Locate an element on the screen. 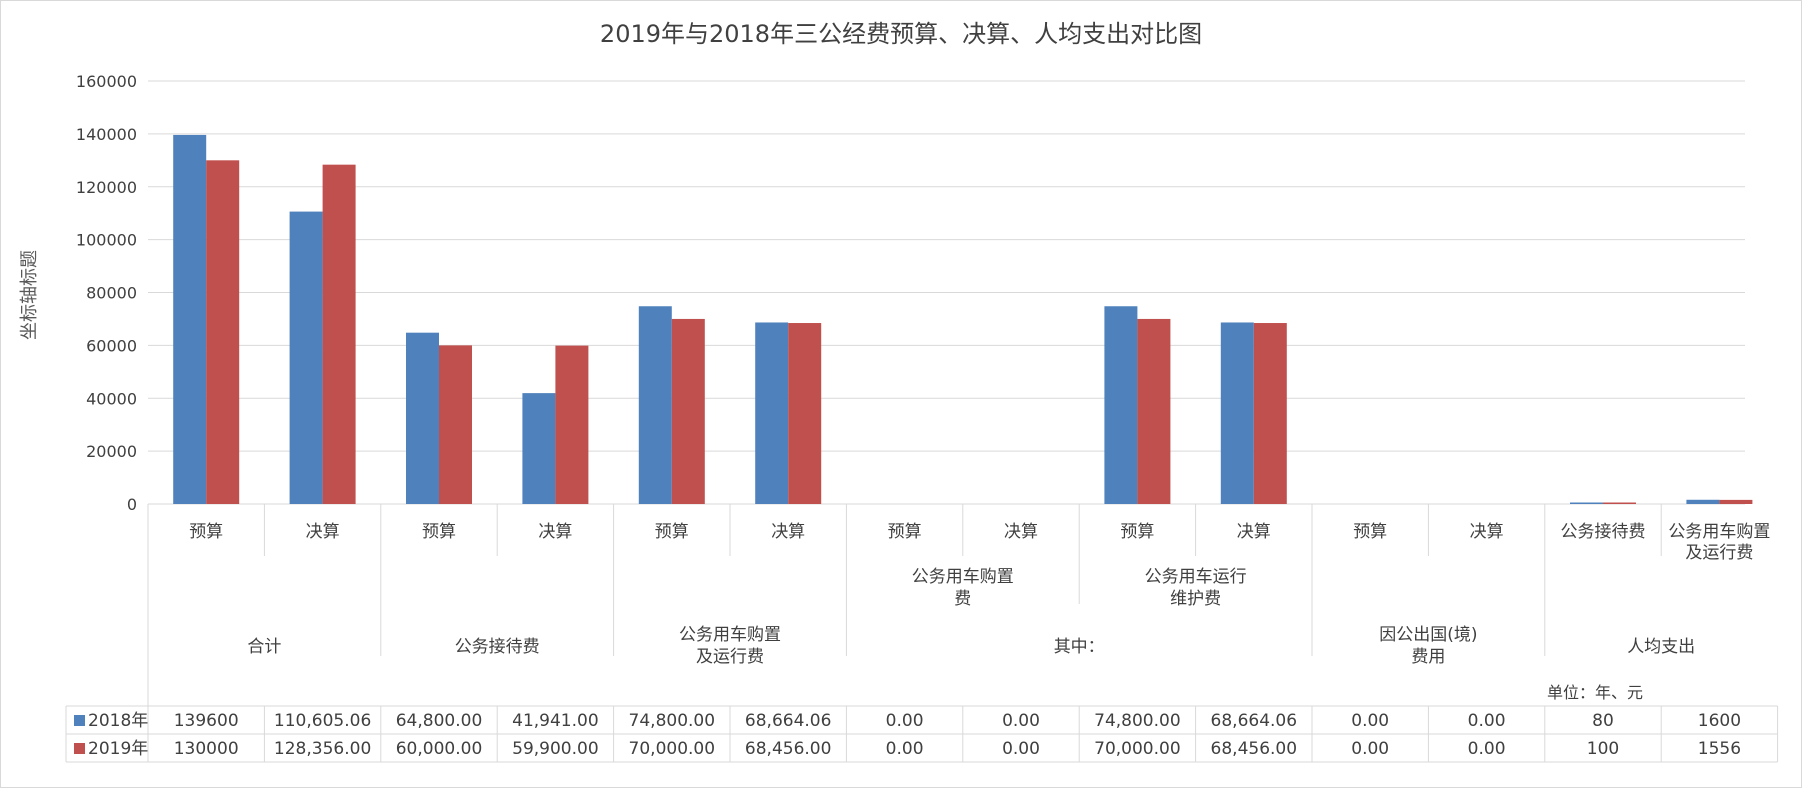  category-group-label: 公务接待费 is located at coordinates (497, 647).